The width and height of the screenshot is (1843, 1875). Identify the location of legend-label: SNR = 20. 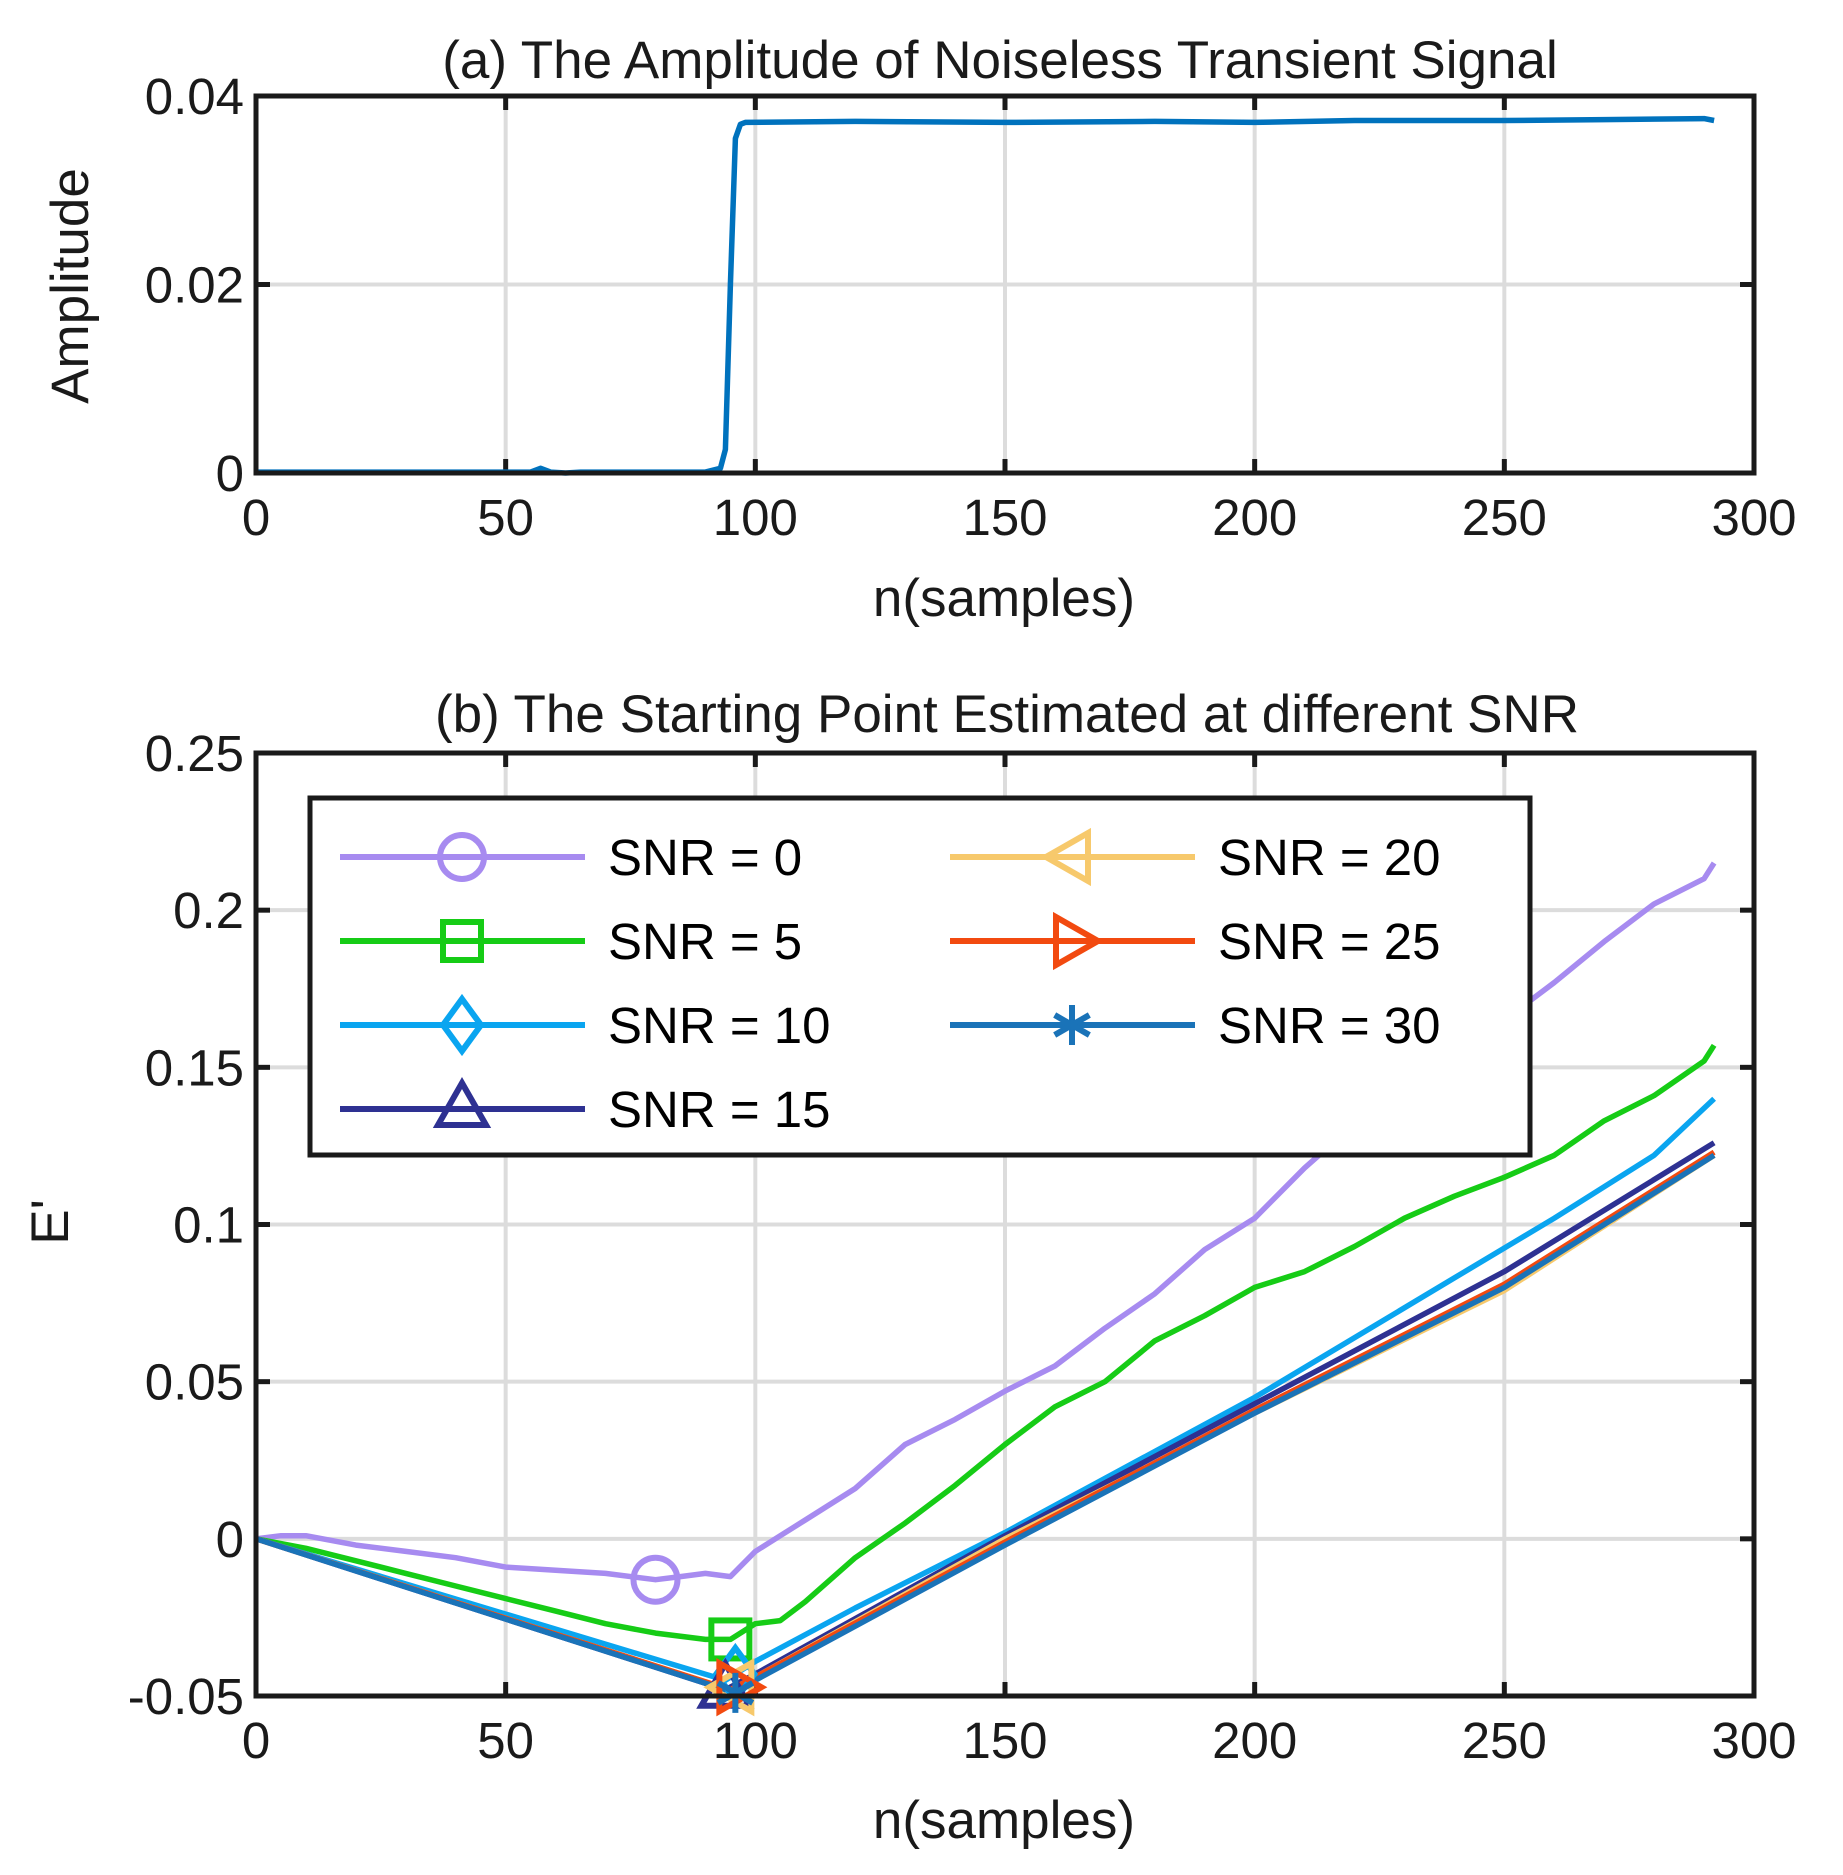
(1329, 857).